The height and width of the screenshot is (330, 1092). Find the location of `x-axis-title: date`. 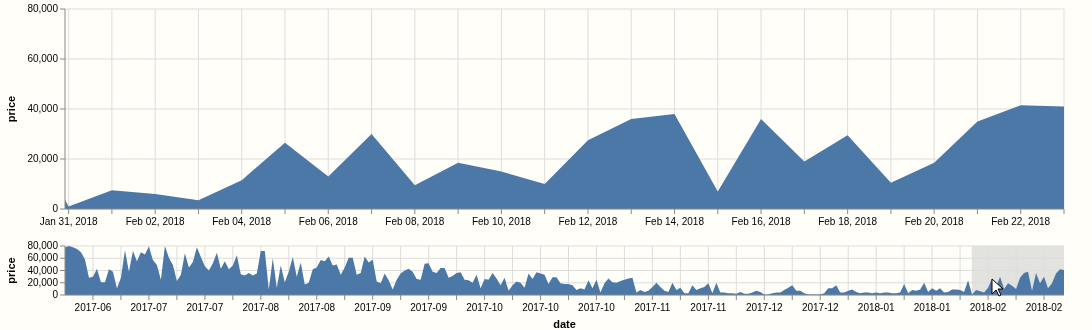

x-axis-title: date is located at coordinates (564, 324).